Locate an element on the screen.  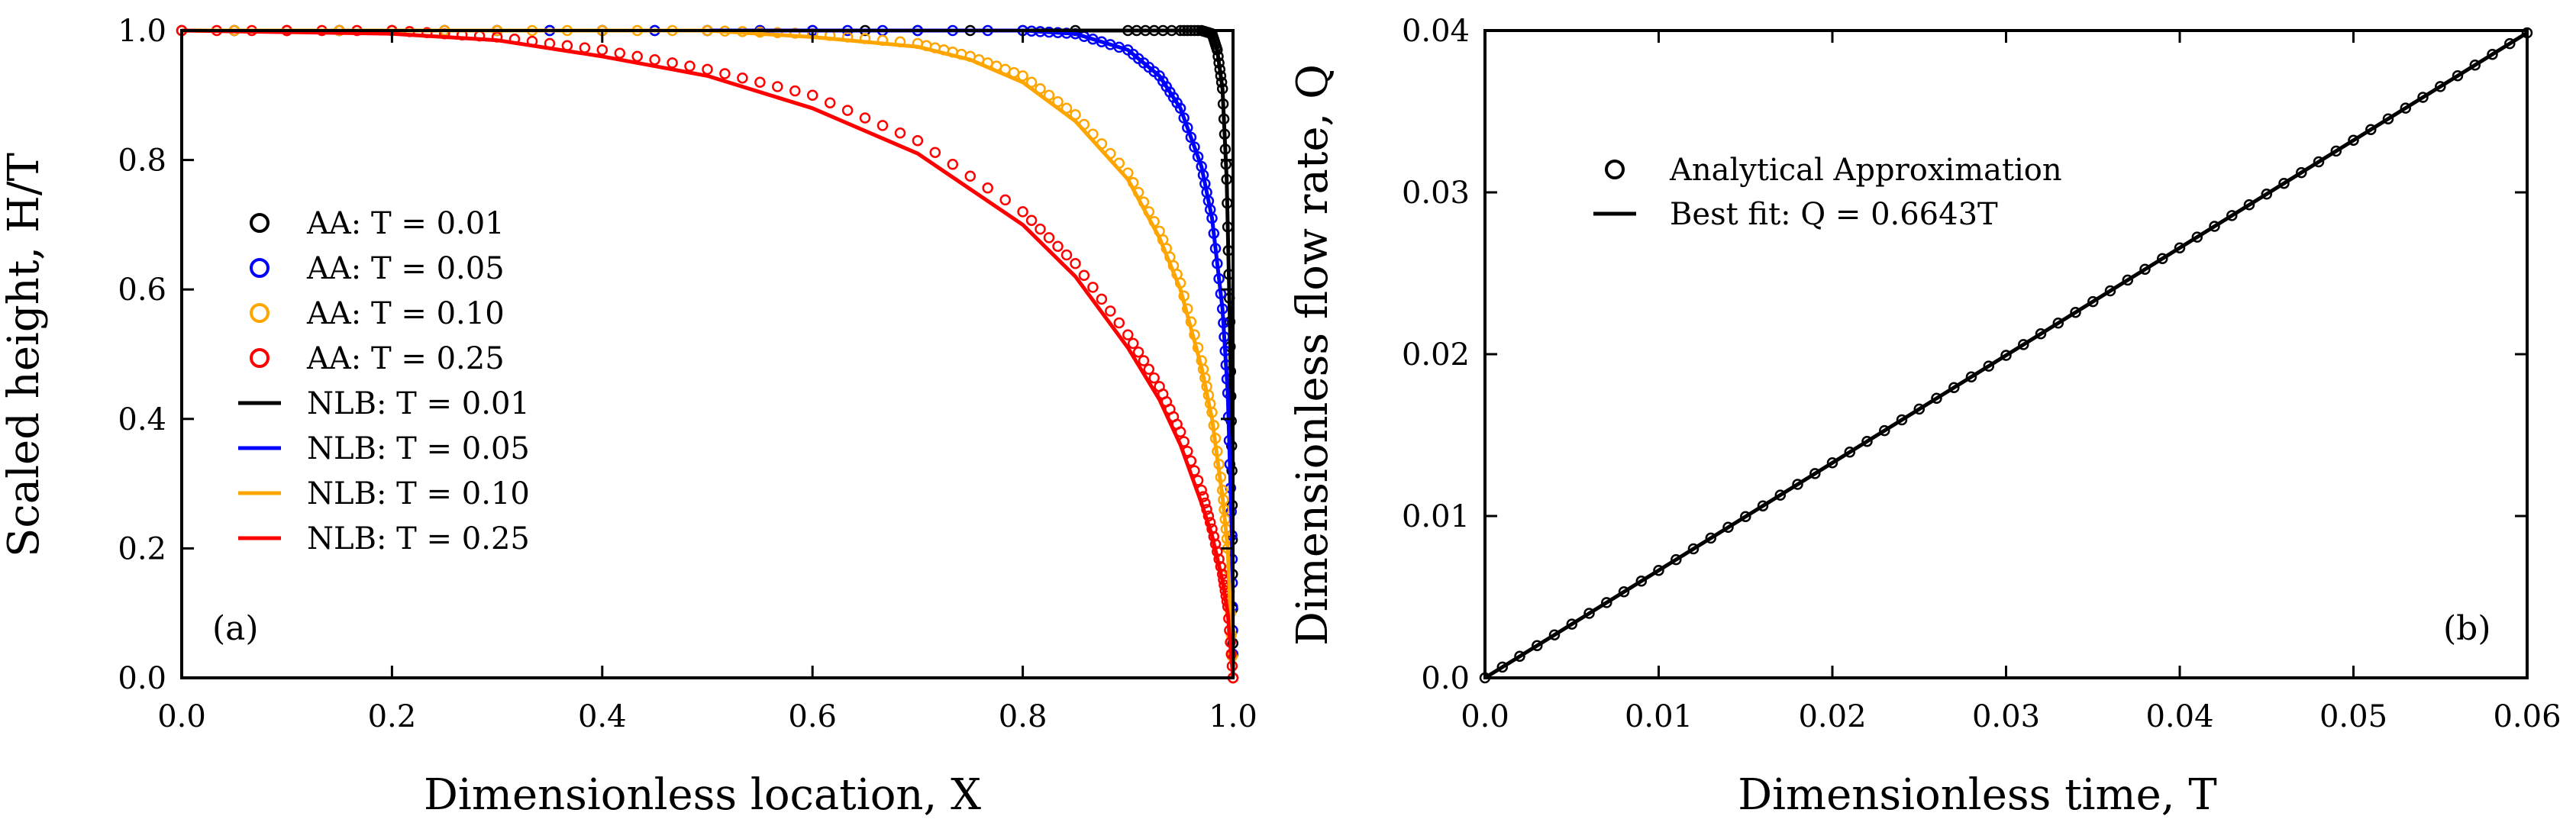
panel-a-series-aa-t-0-05-marker is located at coordinates (1177, 102).